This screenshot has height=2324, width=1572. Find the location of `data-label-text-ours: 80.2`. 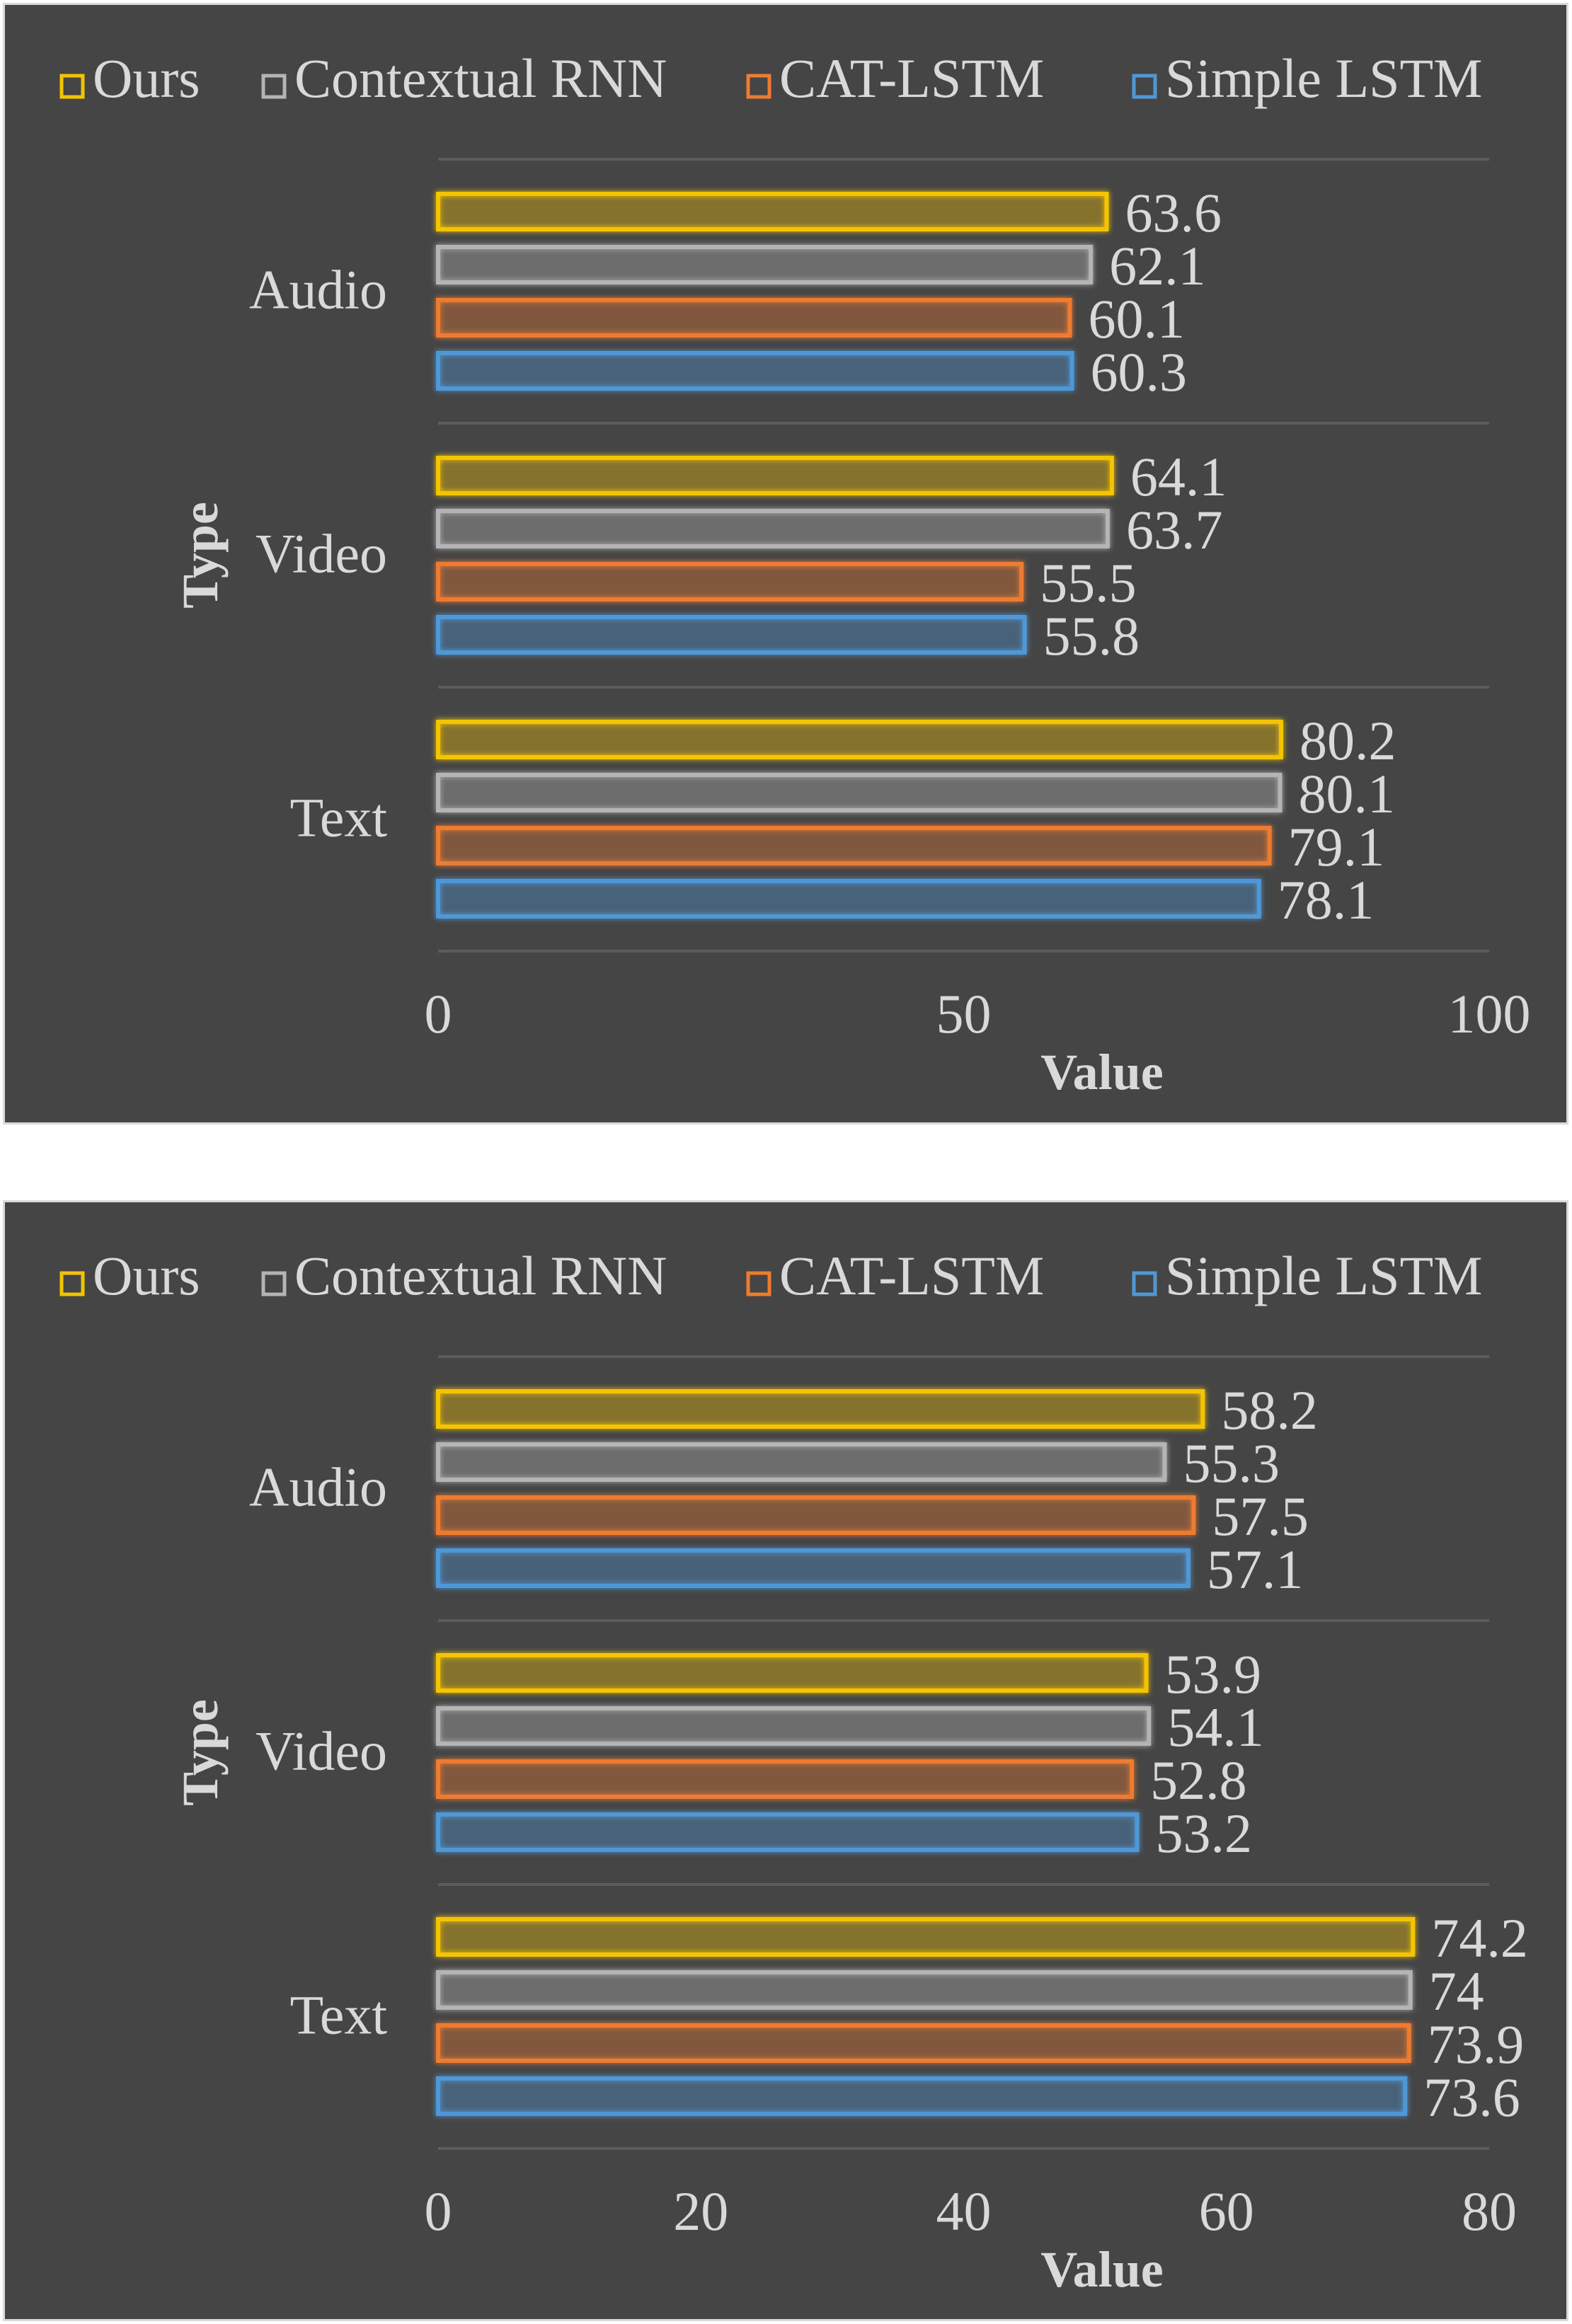

data-label-text-ours: 80.2 is located at coordinates (1348, 740).